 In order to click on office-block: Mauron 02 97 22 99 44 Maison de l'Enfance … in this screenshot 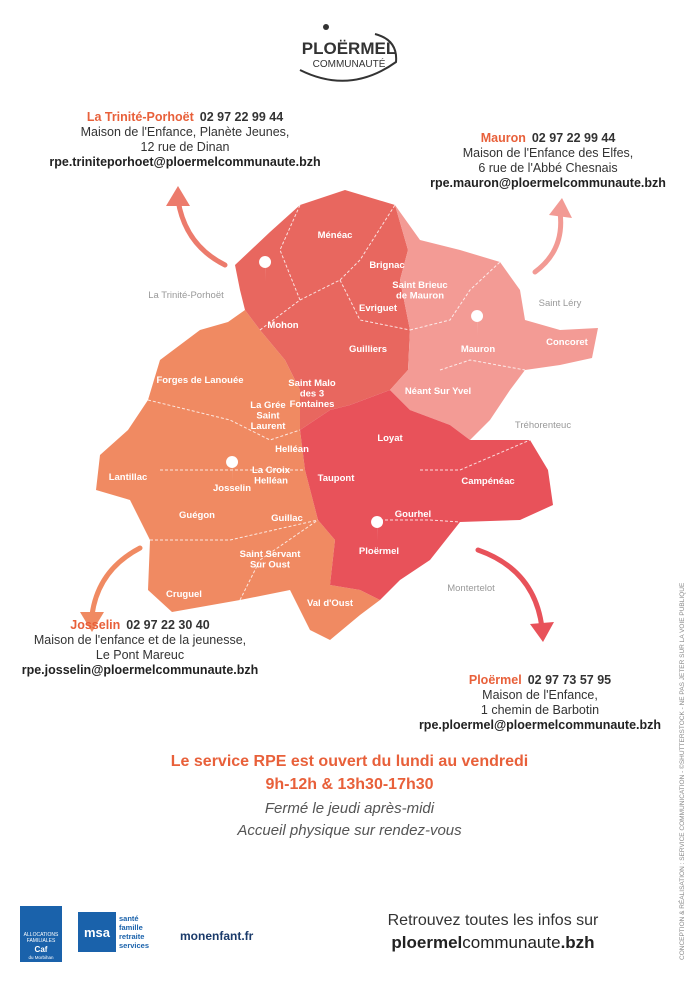, I will do `click(543, 161)`.